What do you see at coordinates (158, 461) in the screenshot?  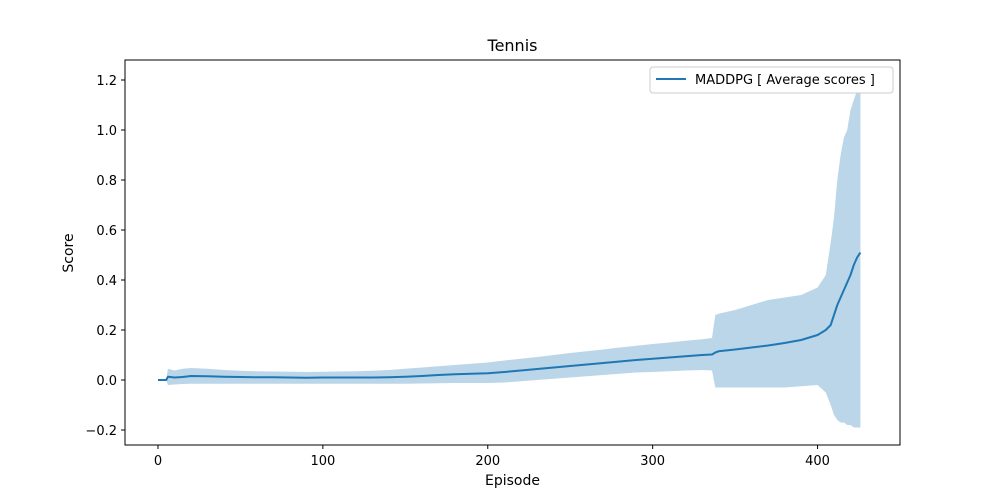 I see `x-tick-label: 0` at bounding box center [158, 461].